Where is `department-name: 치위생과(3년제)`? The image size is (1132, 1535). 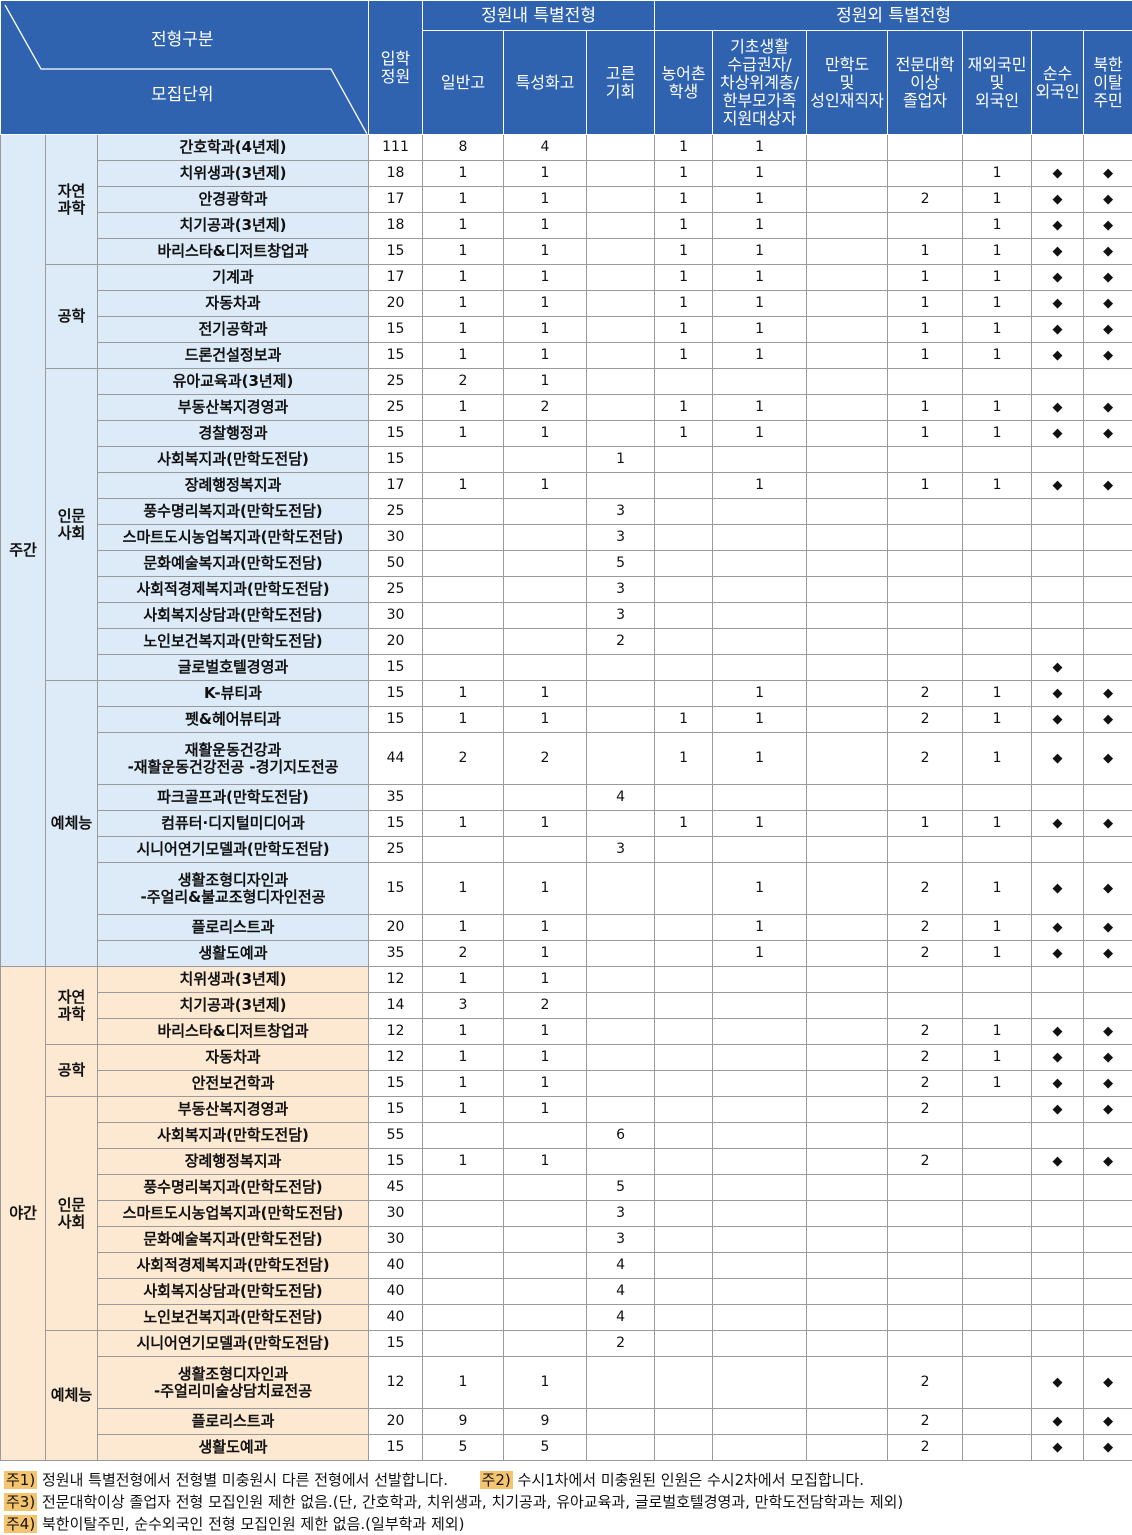
department-name: 치위생과(3년제) is located at coordinates (233, 980).